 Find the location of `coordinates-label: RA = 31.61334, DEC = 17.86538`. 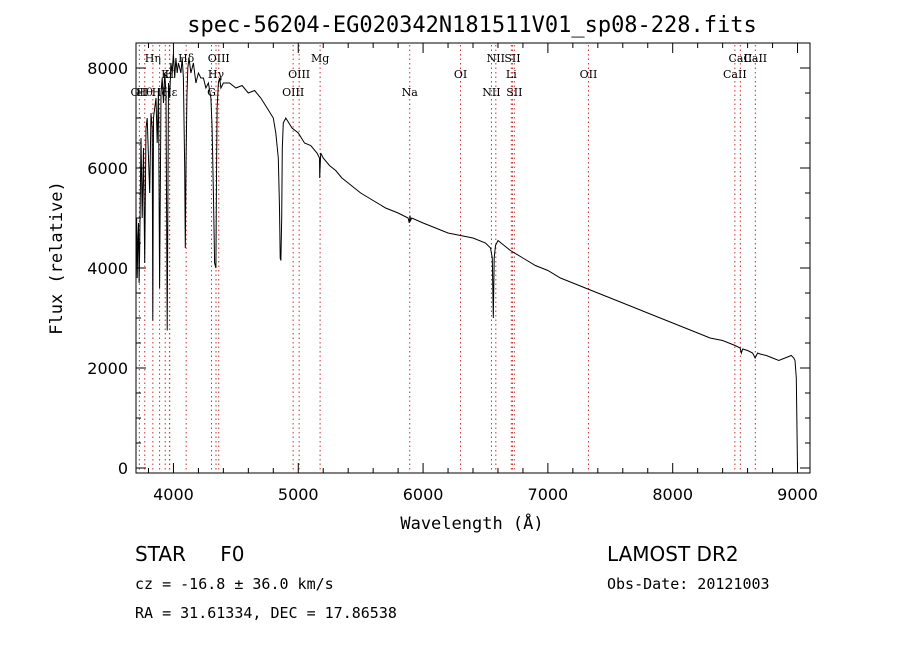

coordinates-label: RA = 31.61334, DEC = 17.86538 is located at coordinates (266, 613).